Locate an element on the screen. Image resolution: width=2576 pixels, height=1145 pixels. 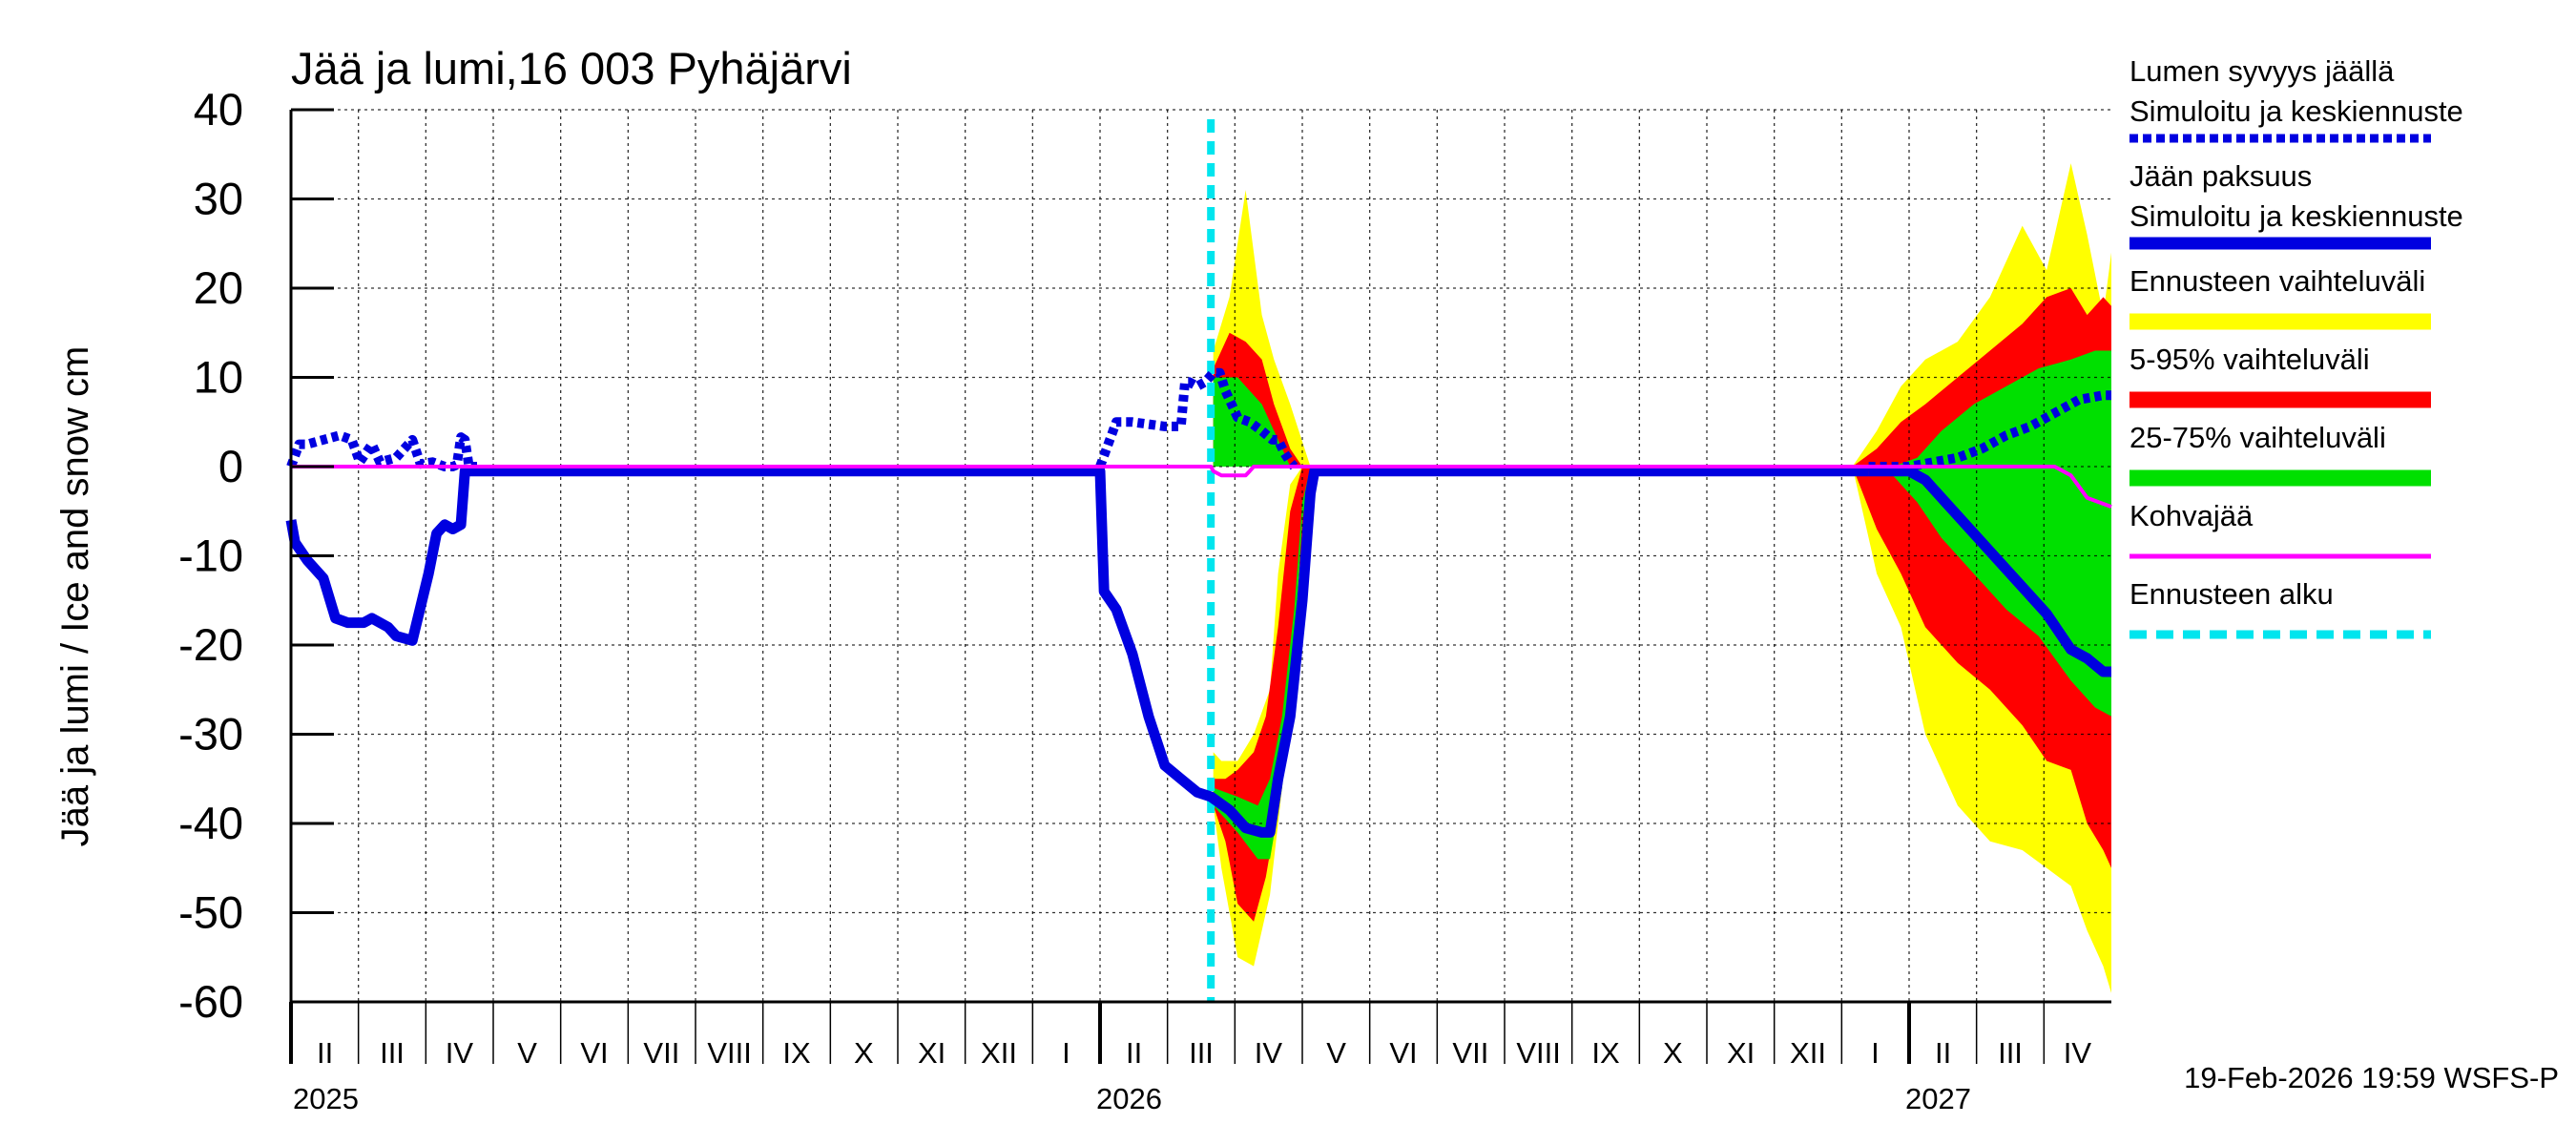
y-tick-label-3: 10 is located at coordinates (218, 377).